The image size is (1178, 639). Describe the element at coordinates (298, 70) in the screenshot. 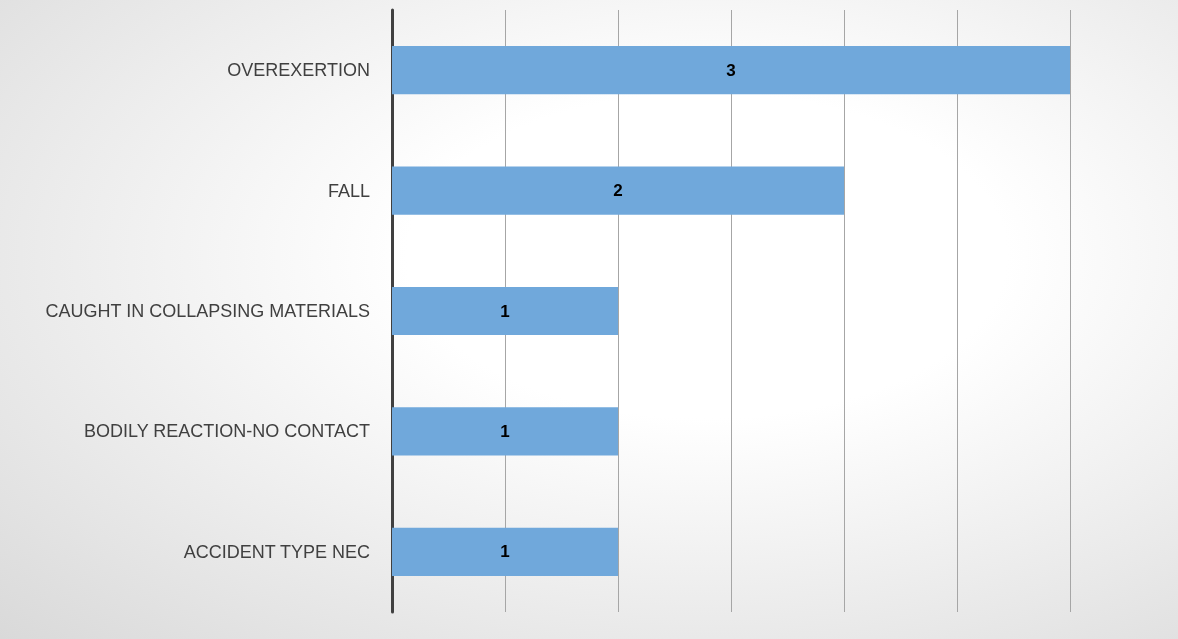

I see `y-tick-label: OVEREXERTION` at that location.